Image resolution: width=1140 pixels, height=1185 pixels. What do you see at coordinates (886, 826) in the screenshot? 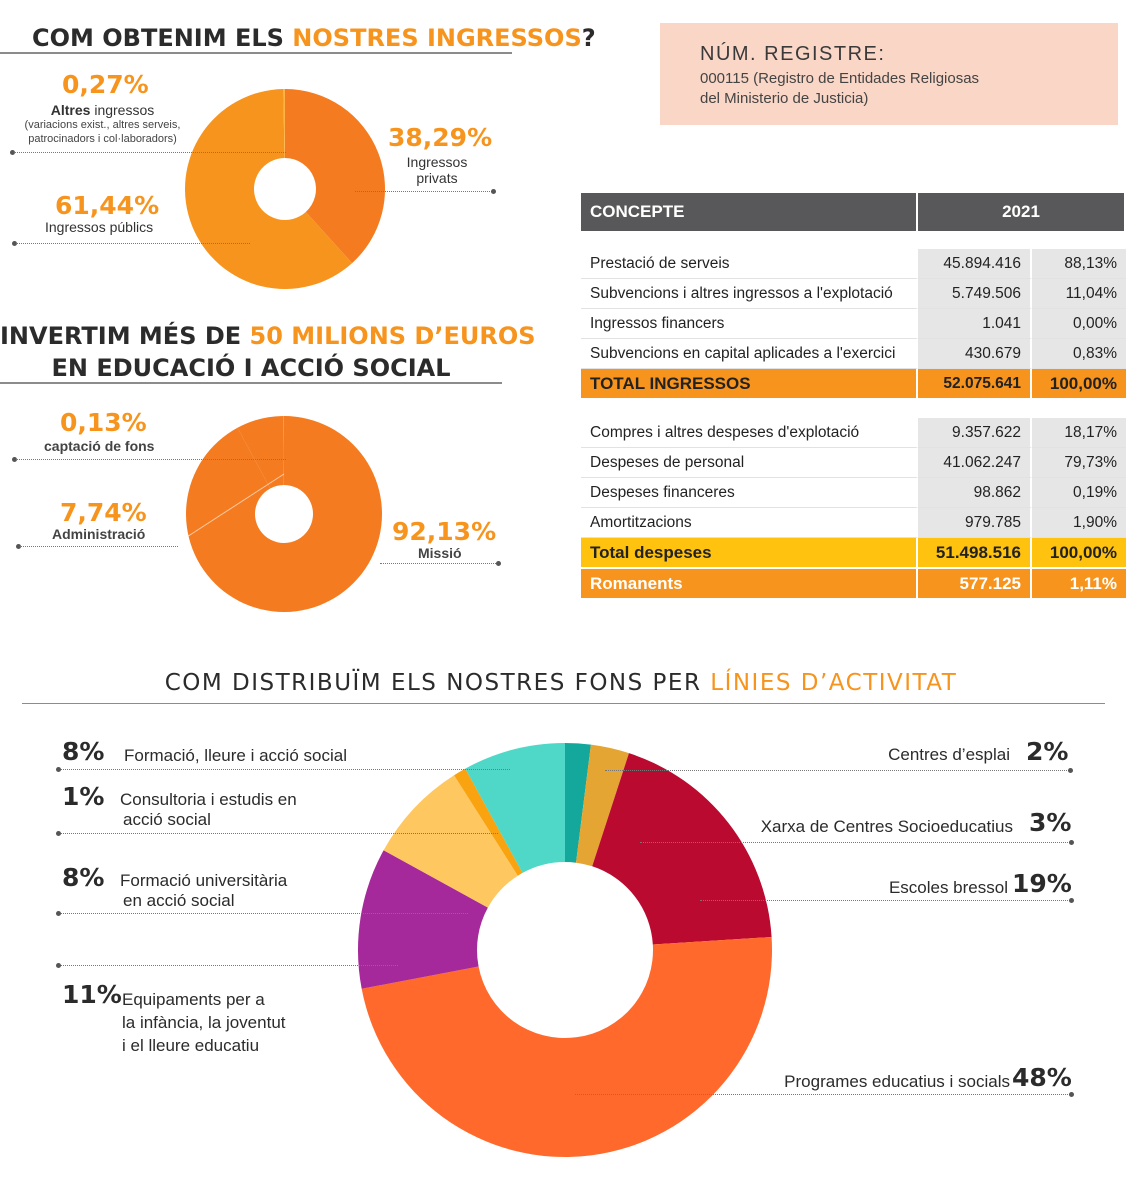
I see `xarxa-label: Xarxa de Centres Socioeducatius` at bounding box center [886, 826].